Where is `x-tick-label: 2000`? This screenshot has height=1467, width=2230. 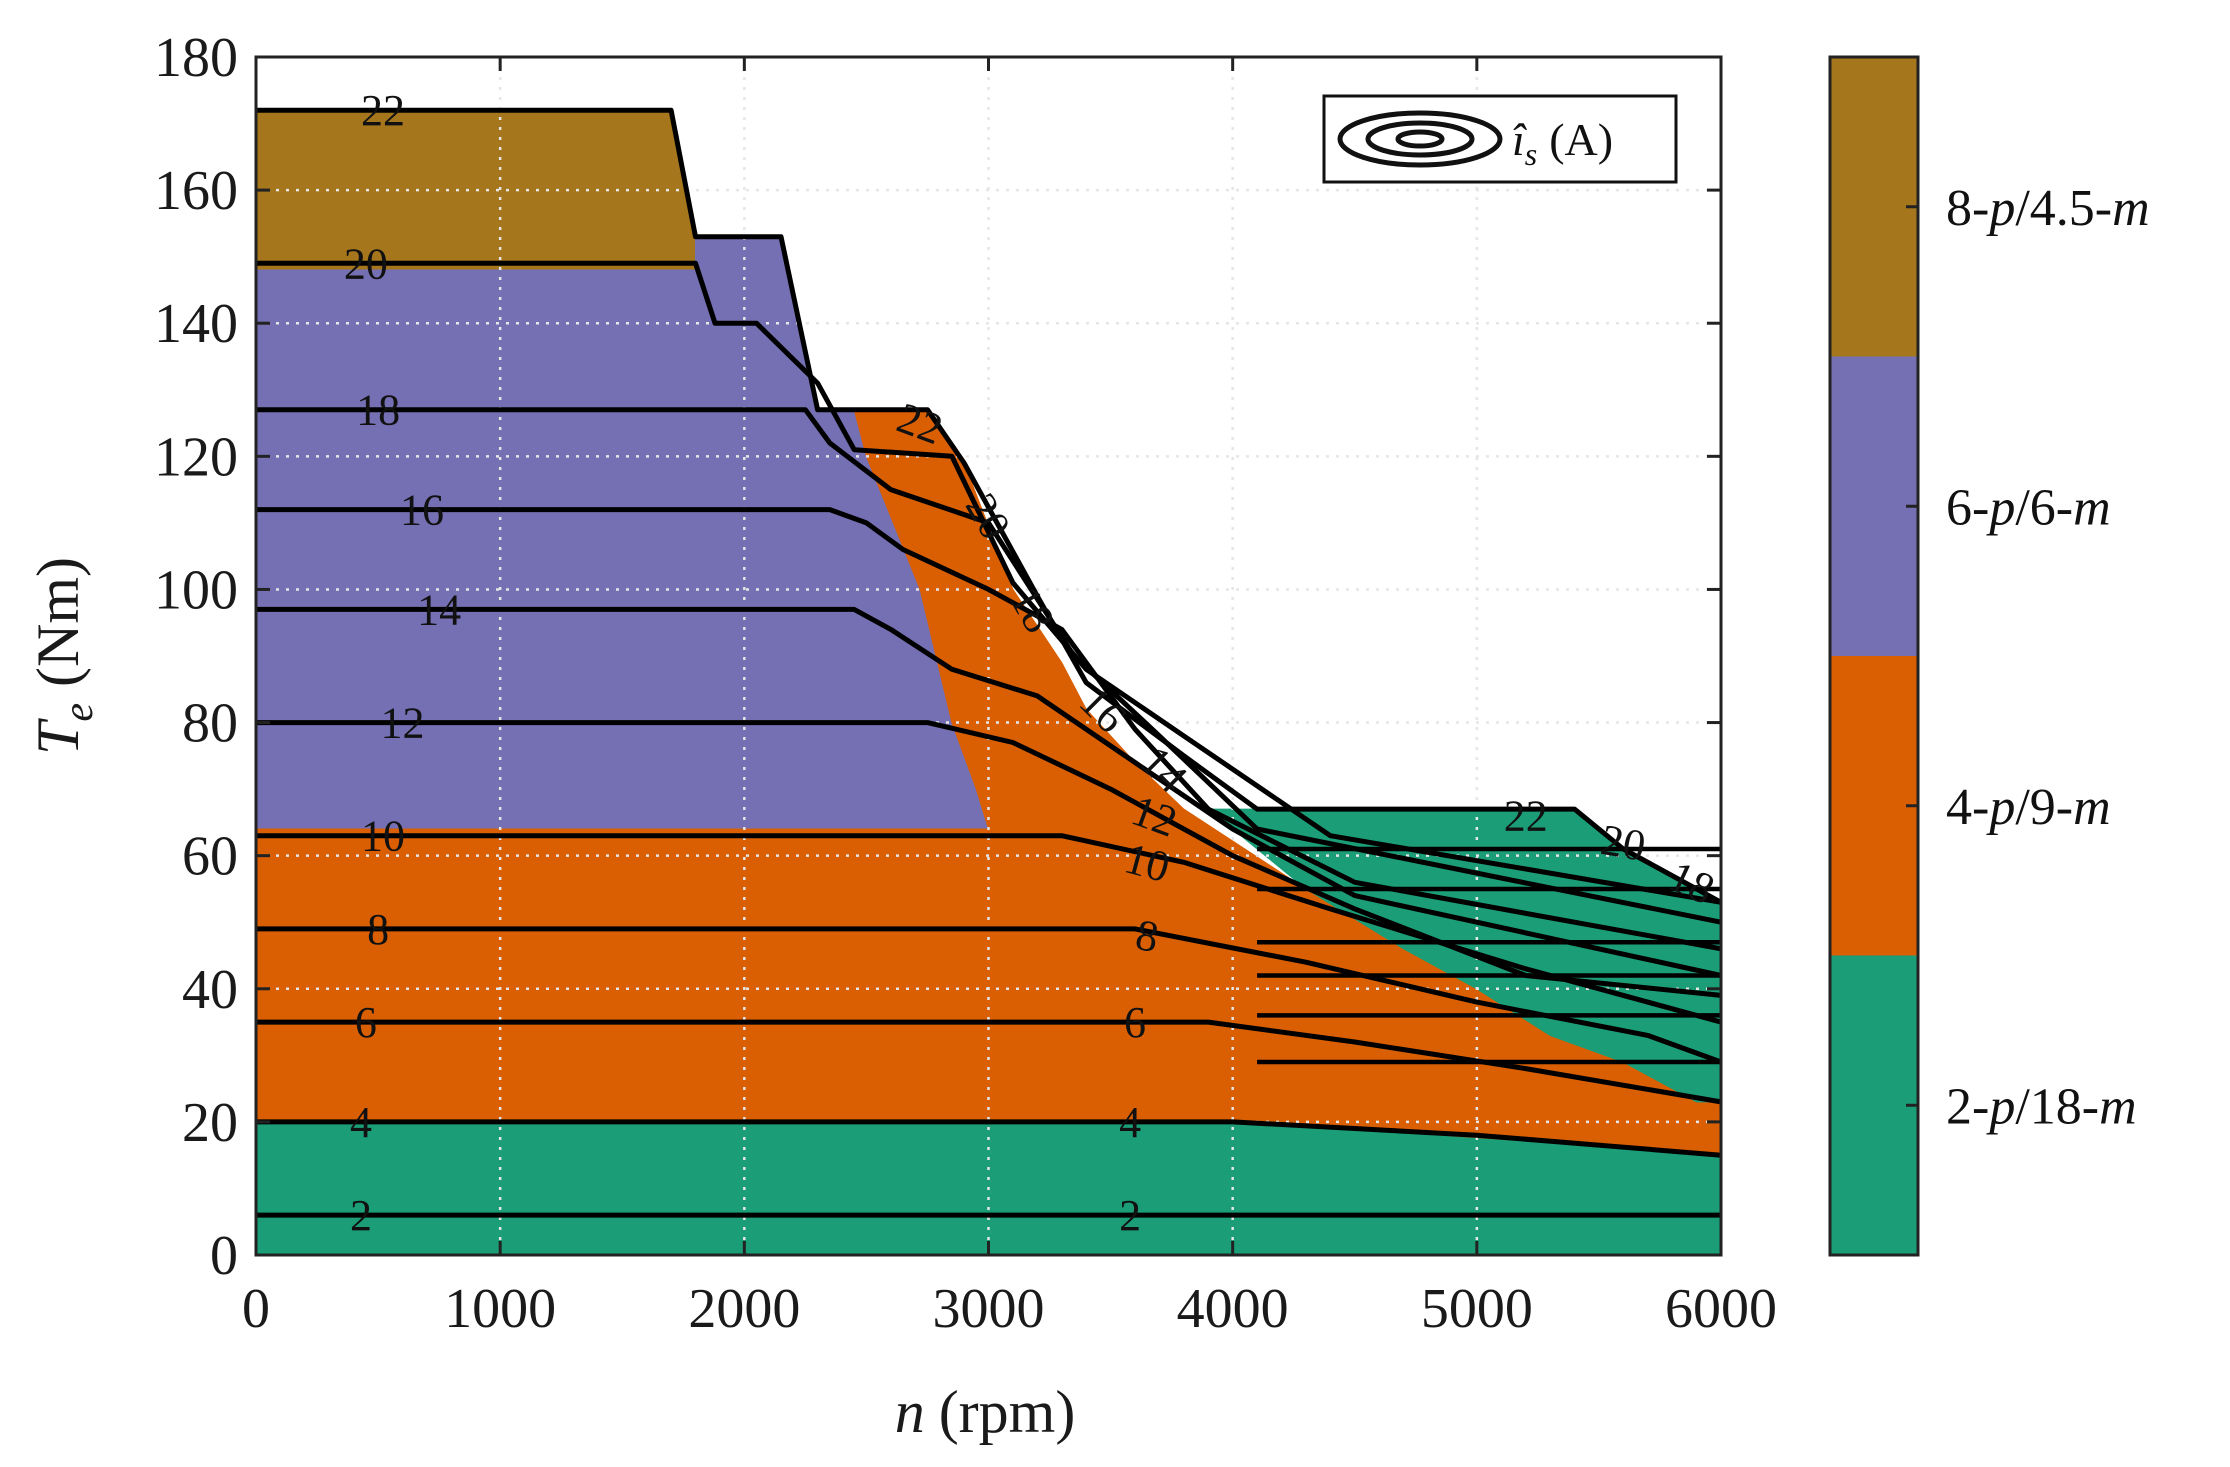 x-tick-label: 2000 is located at coordinates (744, 1309).